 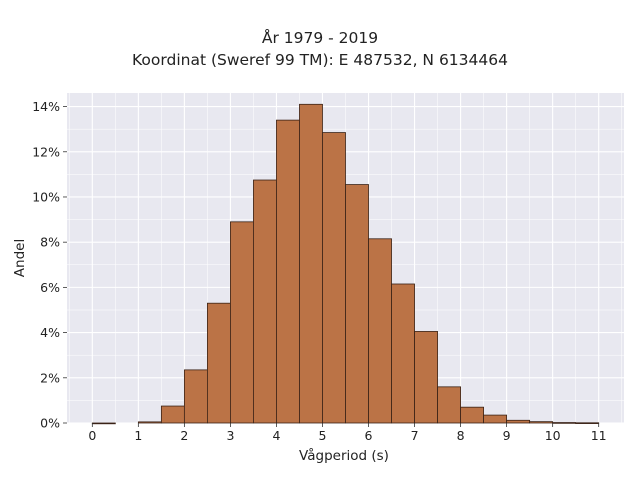 What do you see at coordinates (369, 435) in the screenshot?
I see `x-tick-label: 6` at bounding box center [369, 435].